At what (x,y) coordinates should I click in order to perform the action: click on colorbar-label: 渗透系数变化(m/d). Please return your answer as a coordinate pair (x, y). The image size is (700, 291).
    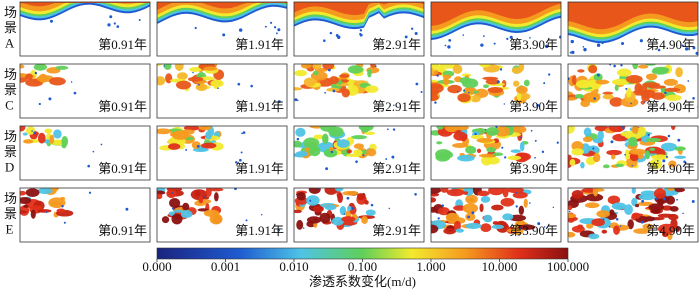
    Looking at the image, I should click on (362, 281).